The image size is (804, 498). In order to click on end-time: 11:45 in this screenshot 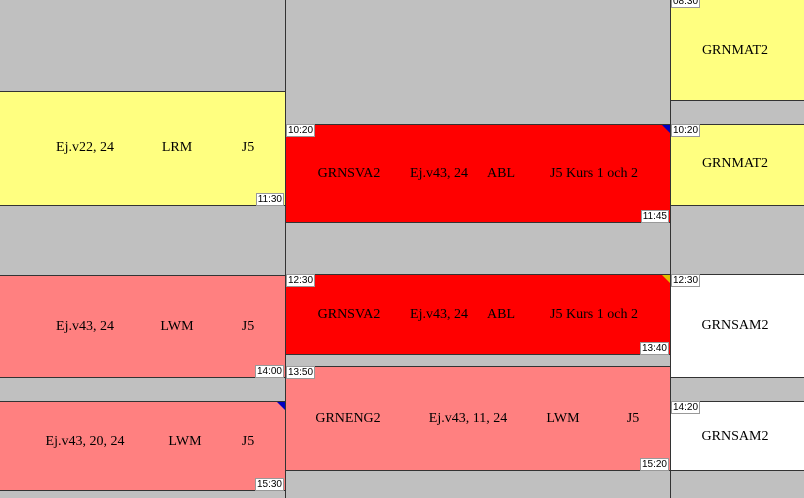, I will do `click(654, 216)`.